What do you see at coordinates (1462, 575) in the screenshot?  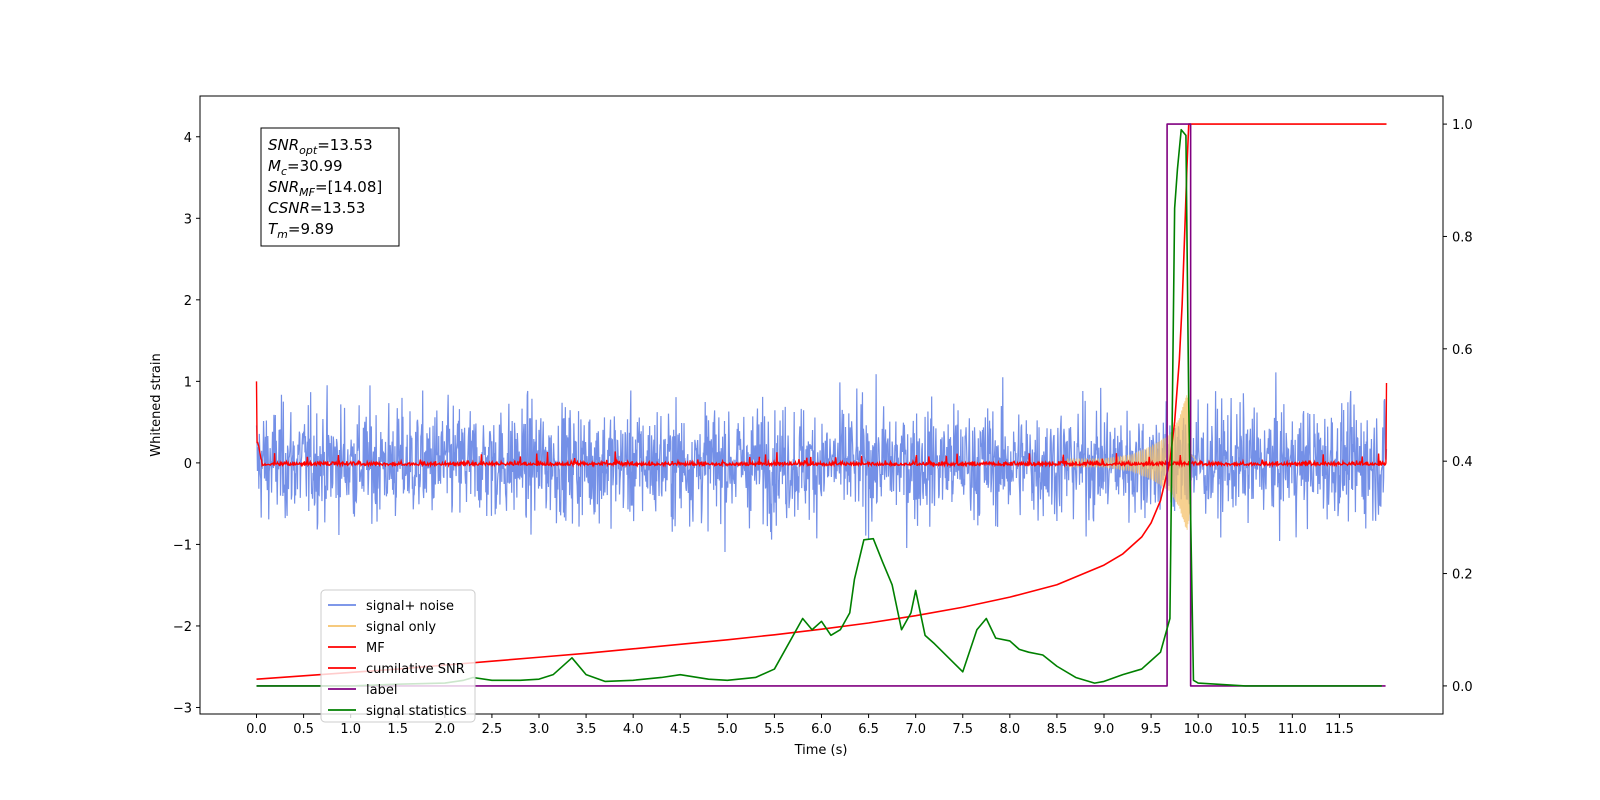 I see `y-right-tick-label: 0.2` at bounding box center [1462, 575].